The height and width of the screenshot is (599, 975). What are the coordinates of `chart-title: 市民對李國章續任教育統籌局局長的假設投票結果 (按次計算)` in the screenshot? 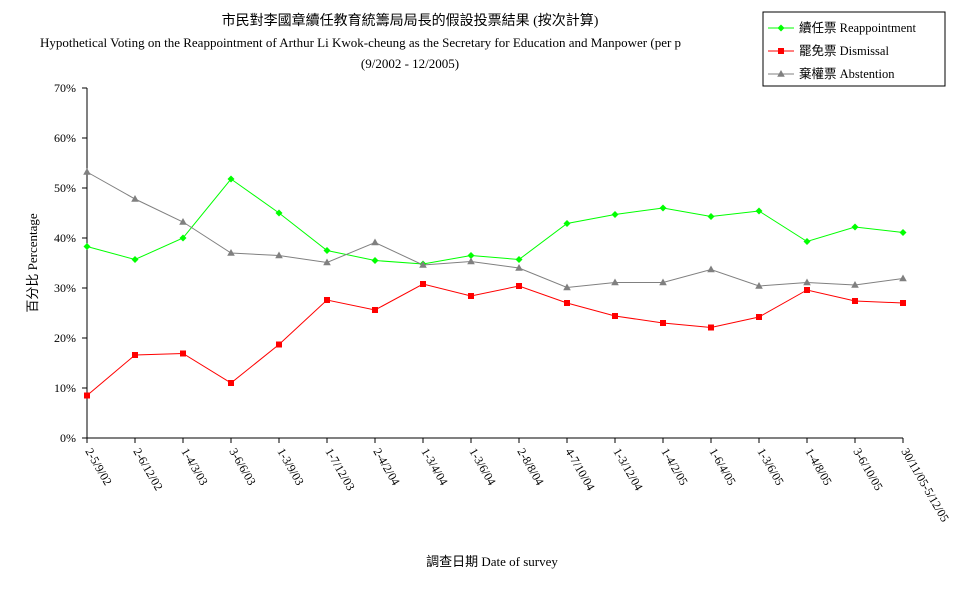 It's located at (410, 20).